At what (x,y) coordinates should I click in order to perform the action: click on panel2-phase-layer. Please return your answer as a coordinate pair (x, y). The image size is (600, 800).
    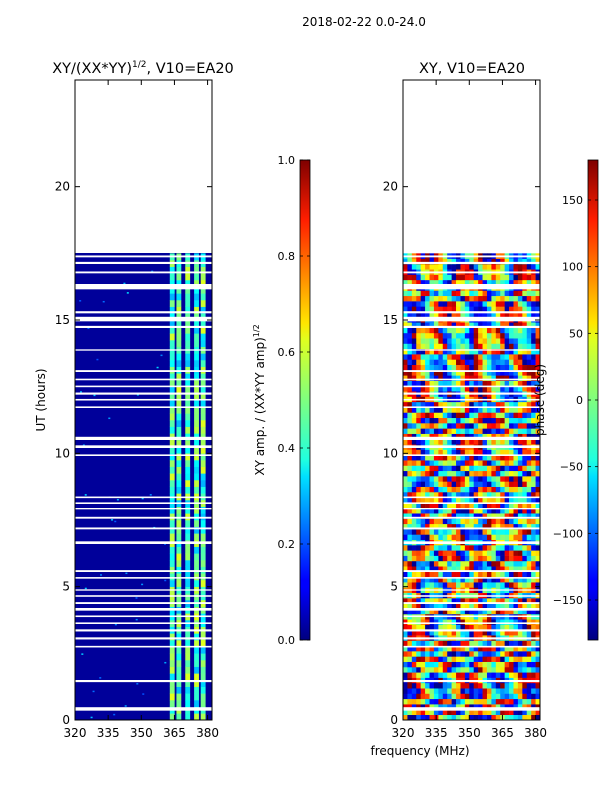
    Looking at the image, I should click on (472, 487).